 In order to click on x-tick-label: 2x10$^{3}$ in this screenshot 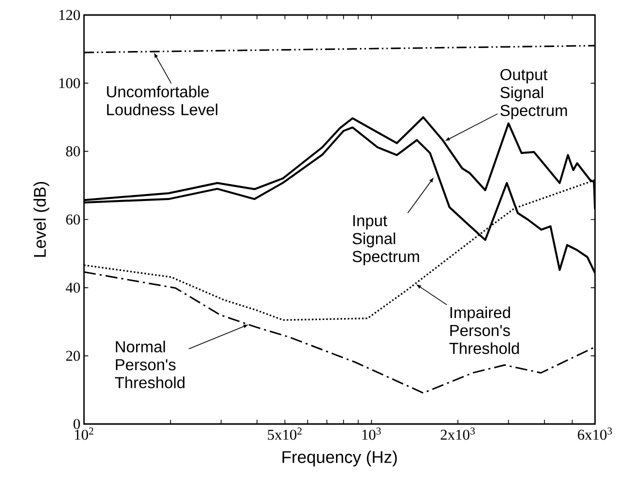, I will do `click(457, 434)`.